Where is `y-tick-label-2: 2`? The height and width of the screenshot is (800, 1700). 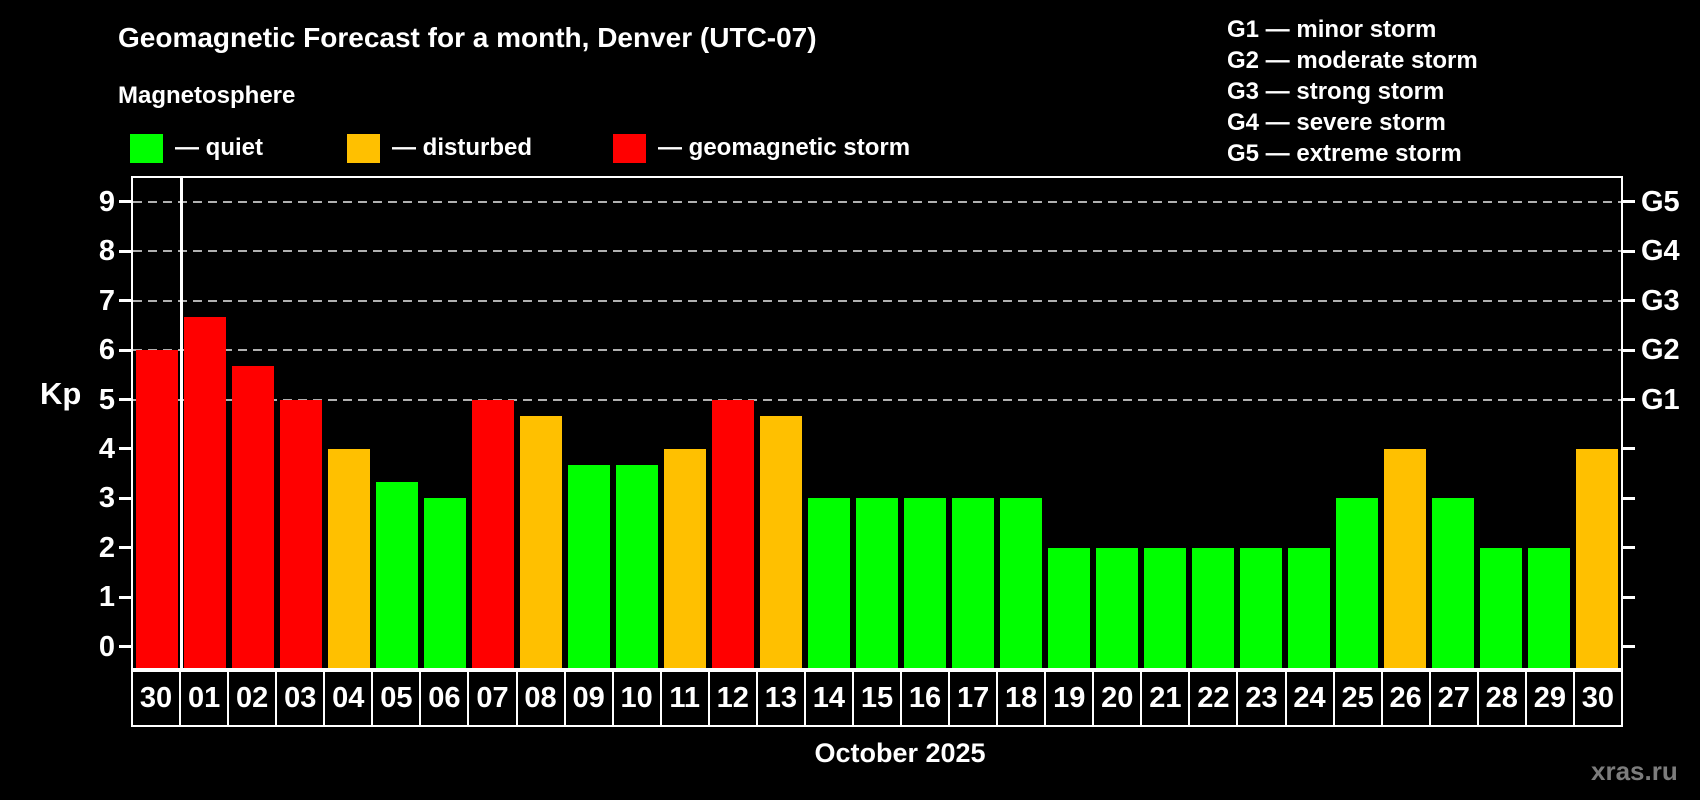 y-tick-label-2: 2 is located at coordinates (106, 547).